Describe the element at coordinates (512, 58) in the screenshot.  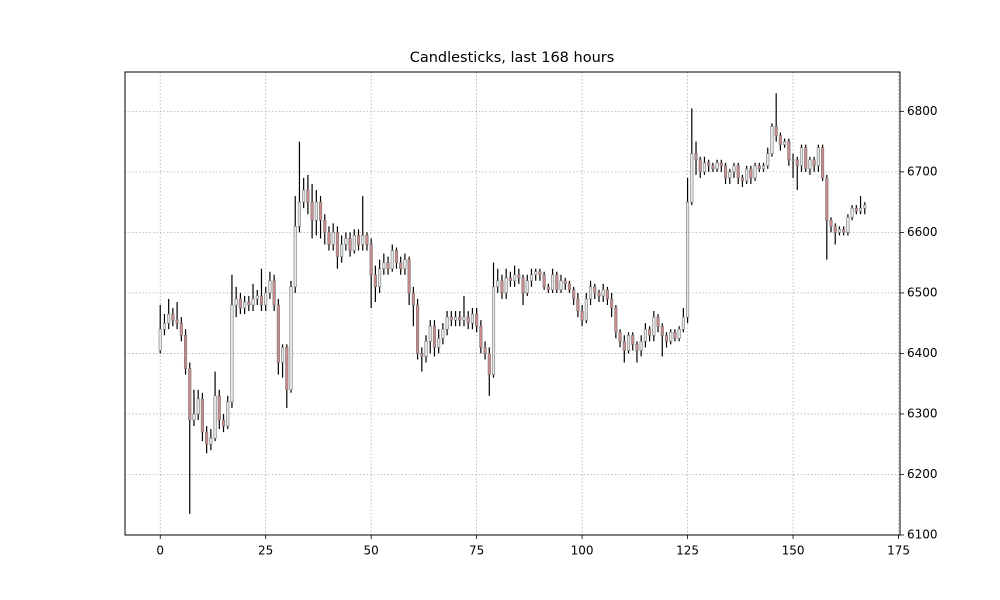
I see `chart-title: Candlesticks, last 168 hours` at that location.